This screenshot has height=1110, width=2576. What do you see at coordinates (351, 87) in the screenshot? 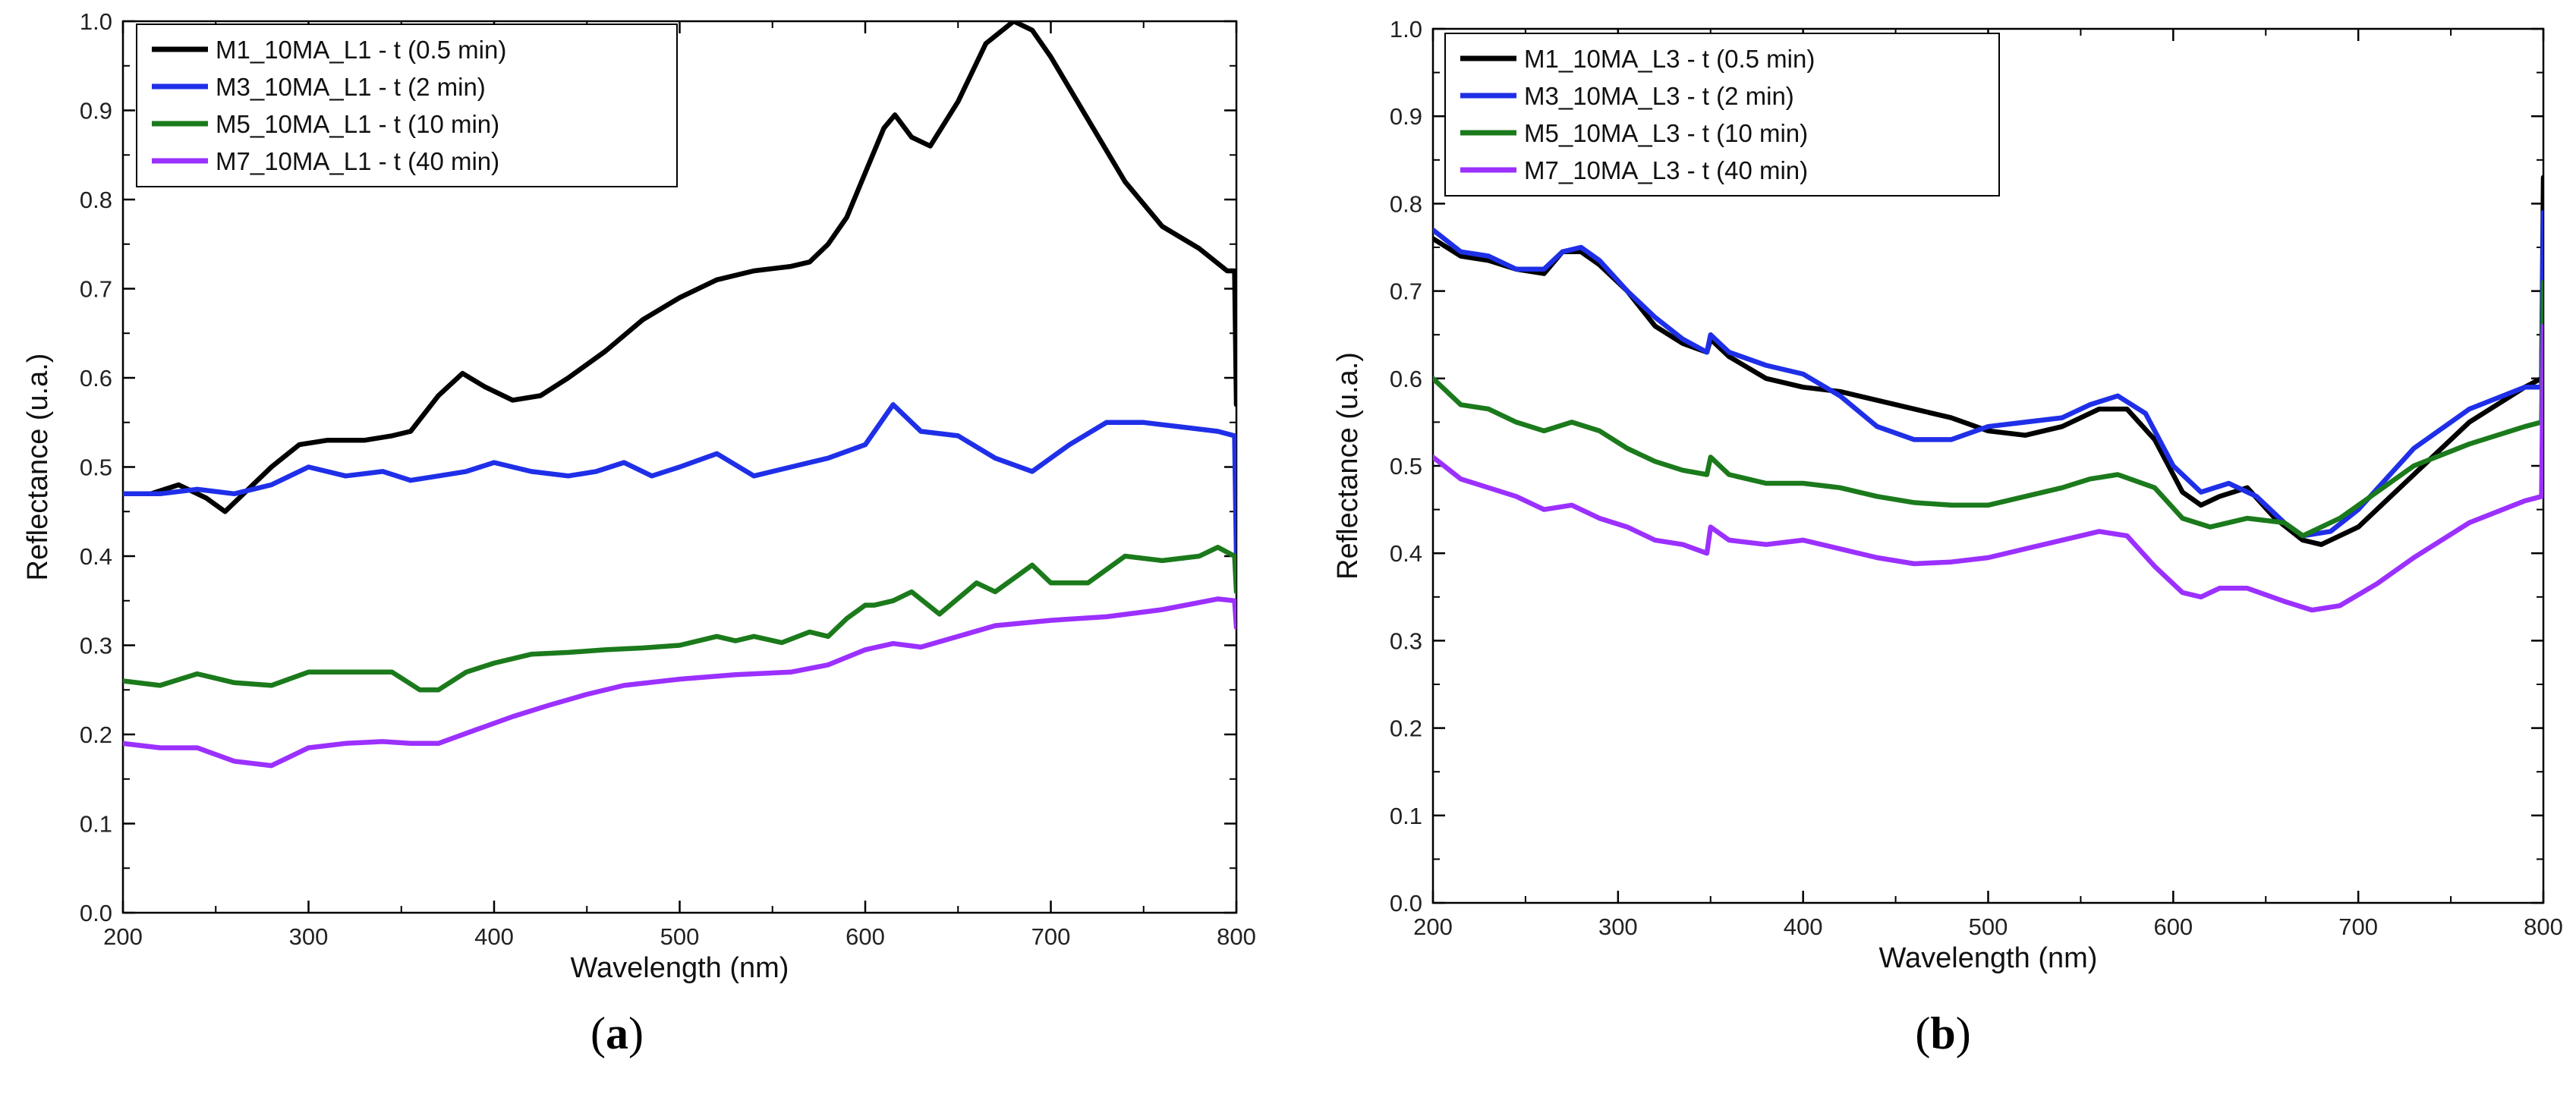
I see `legend-label-2: M3_10MA_L1 - t (2 min)` at bounding box center [351, 87].